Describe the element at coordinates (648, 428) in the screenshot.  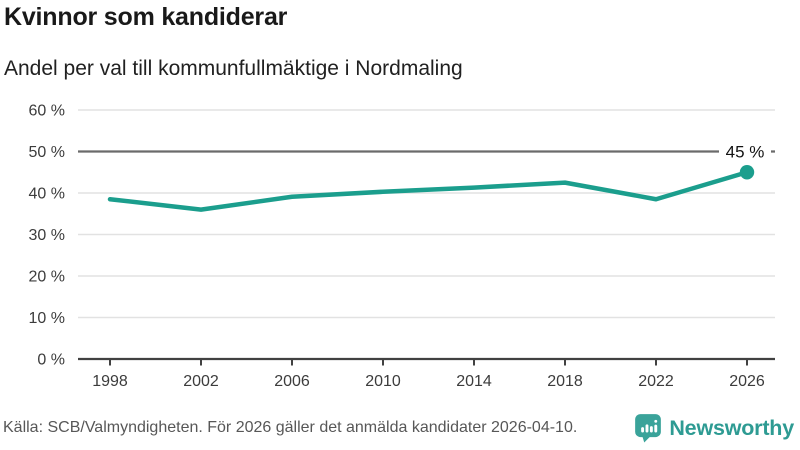
I see `newsworthy-icon` at that location.